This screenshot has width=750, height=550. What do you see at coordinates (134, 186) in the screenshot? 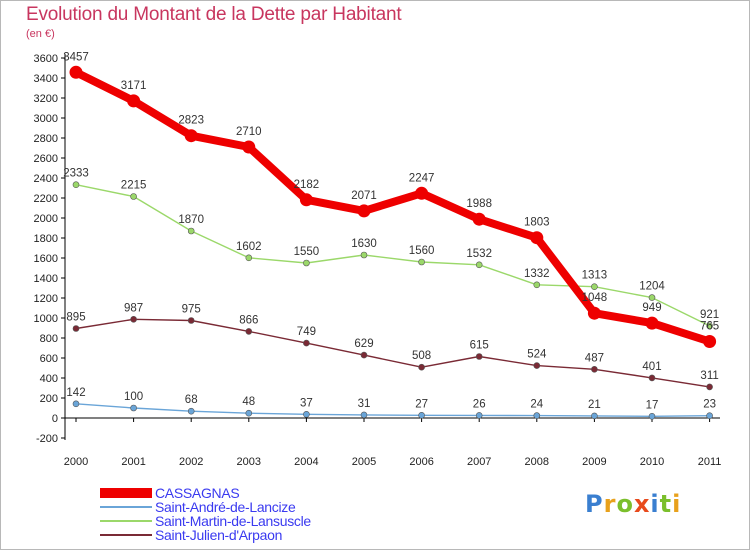
I see `data-label-2: 2215` at bounding box center [134, 186].